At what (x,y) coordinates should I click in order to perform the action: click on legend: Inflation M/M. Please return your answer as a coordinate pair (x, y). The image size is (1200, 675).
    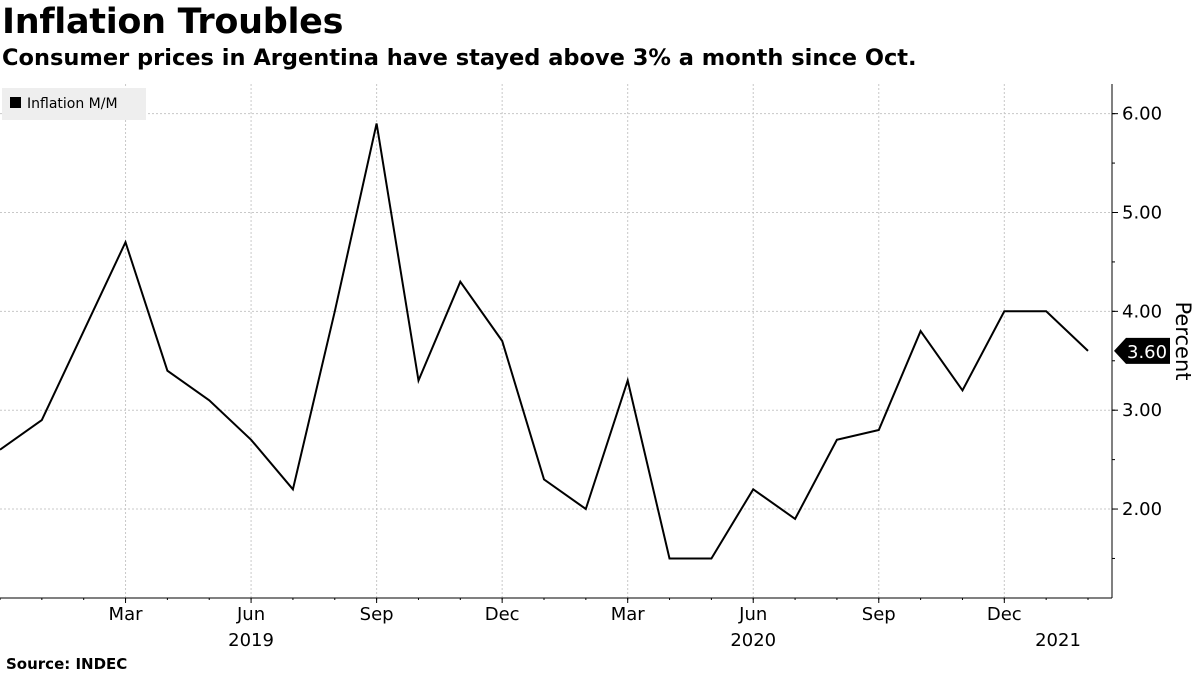
    Looking at the image, I should click on (74, 104).